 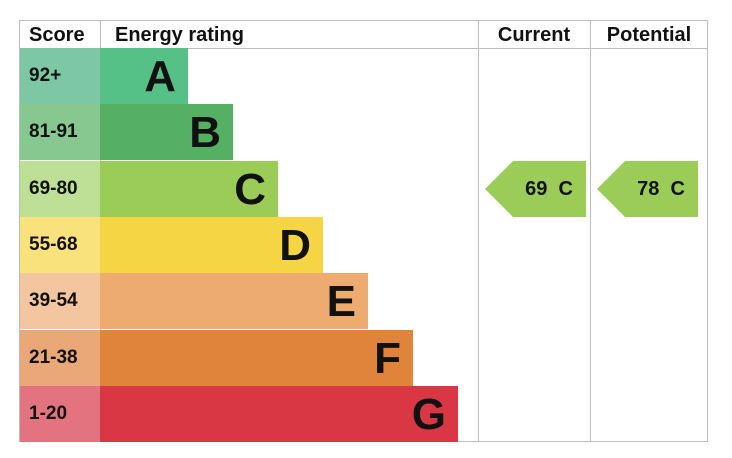 I want to click on current-rating-label: 69 C, so click(x=549, y=188).